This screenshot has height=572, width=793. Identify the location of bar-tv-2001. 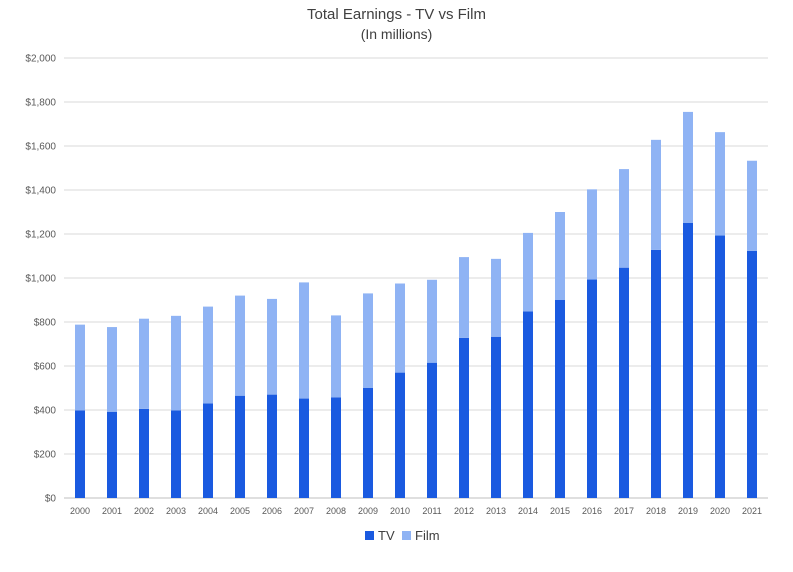
(112, 454).